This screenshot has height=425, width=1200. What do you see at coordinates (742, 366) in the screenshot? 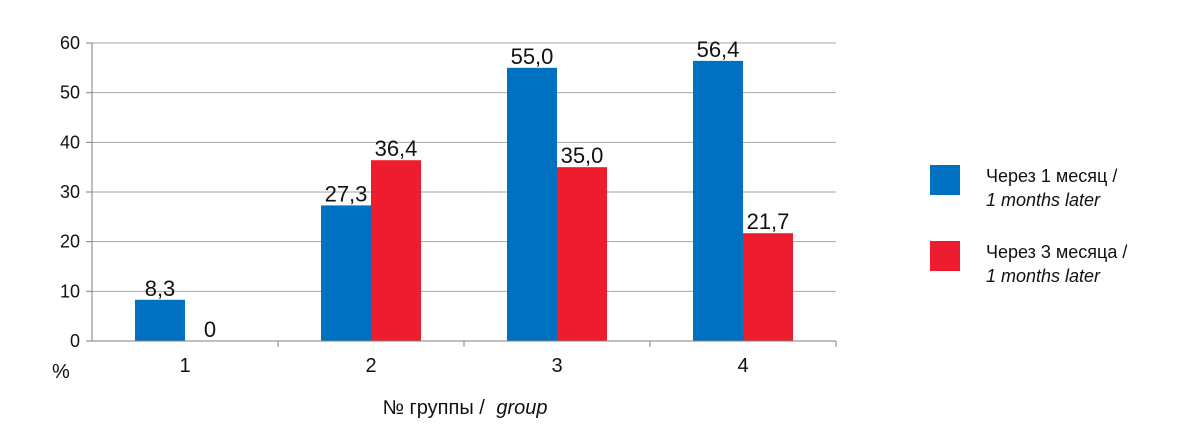
I see `x-category-label: 4` at bounding box center [742, 366].